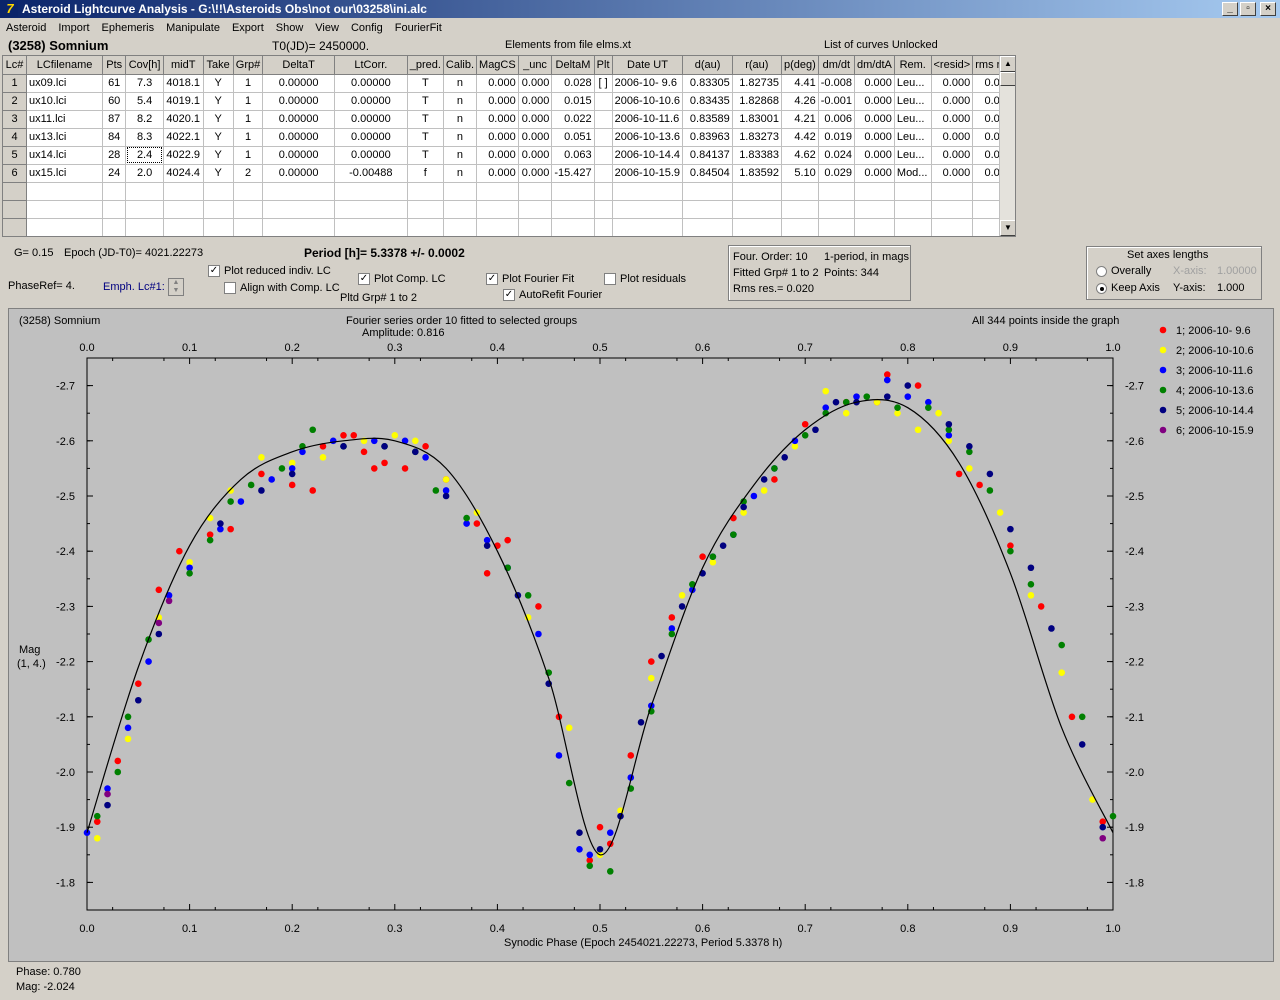  I want to click on table-cell: f, so click(425, 173).